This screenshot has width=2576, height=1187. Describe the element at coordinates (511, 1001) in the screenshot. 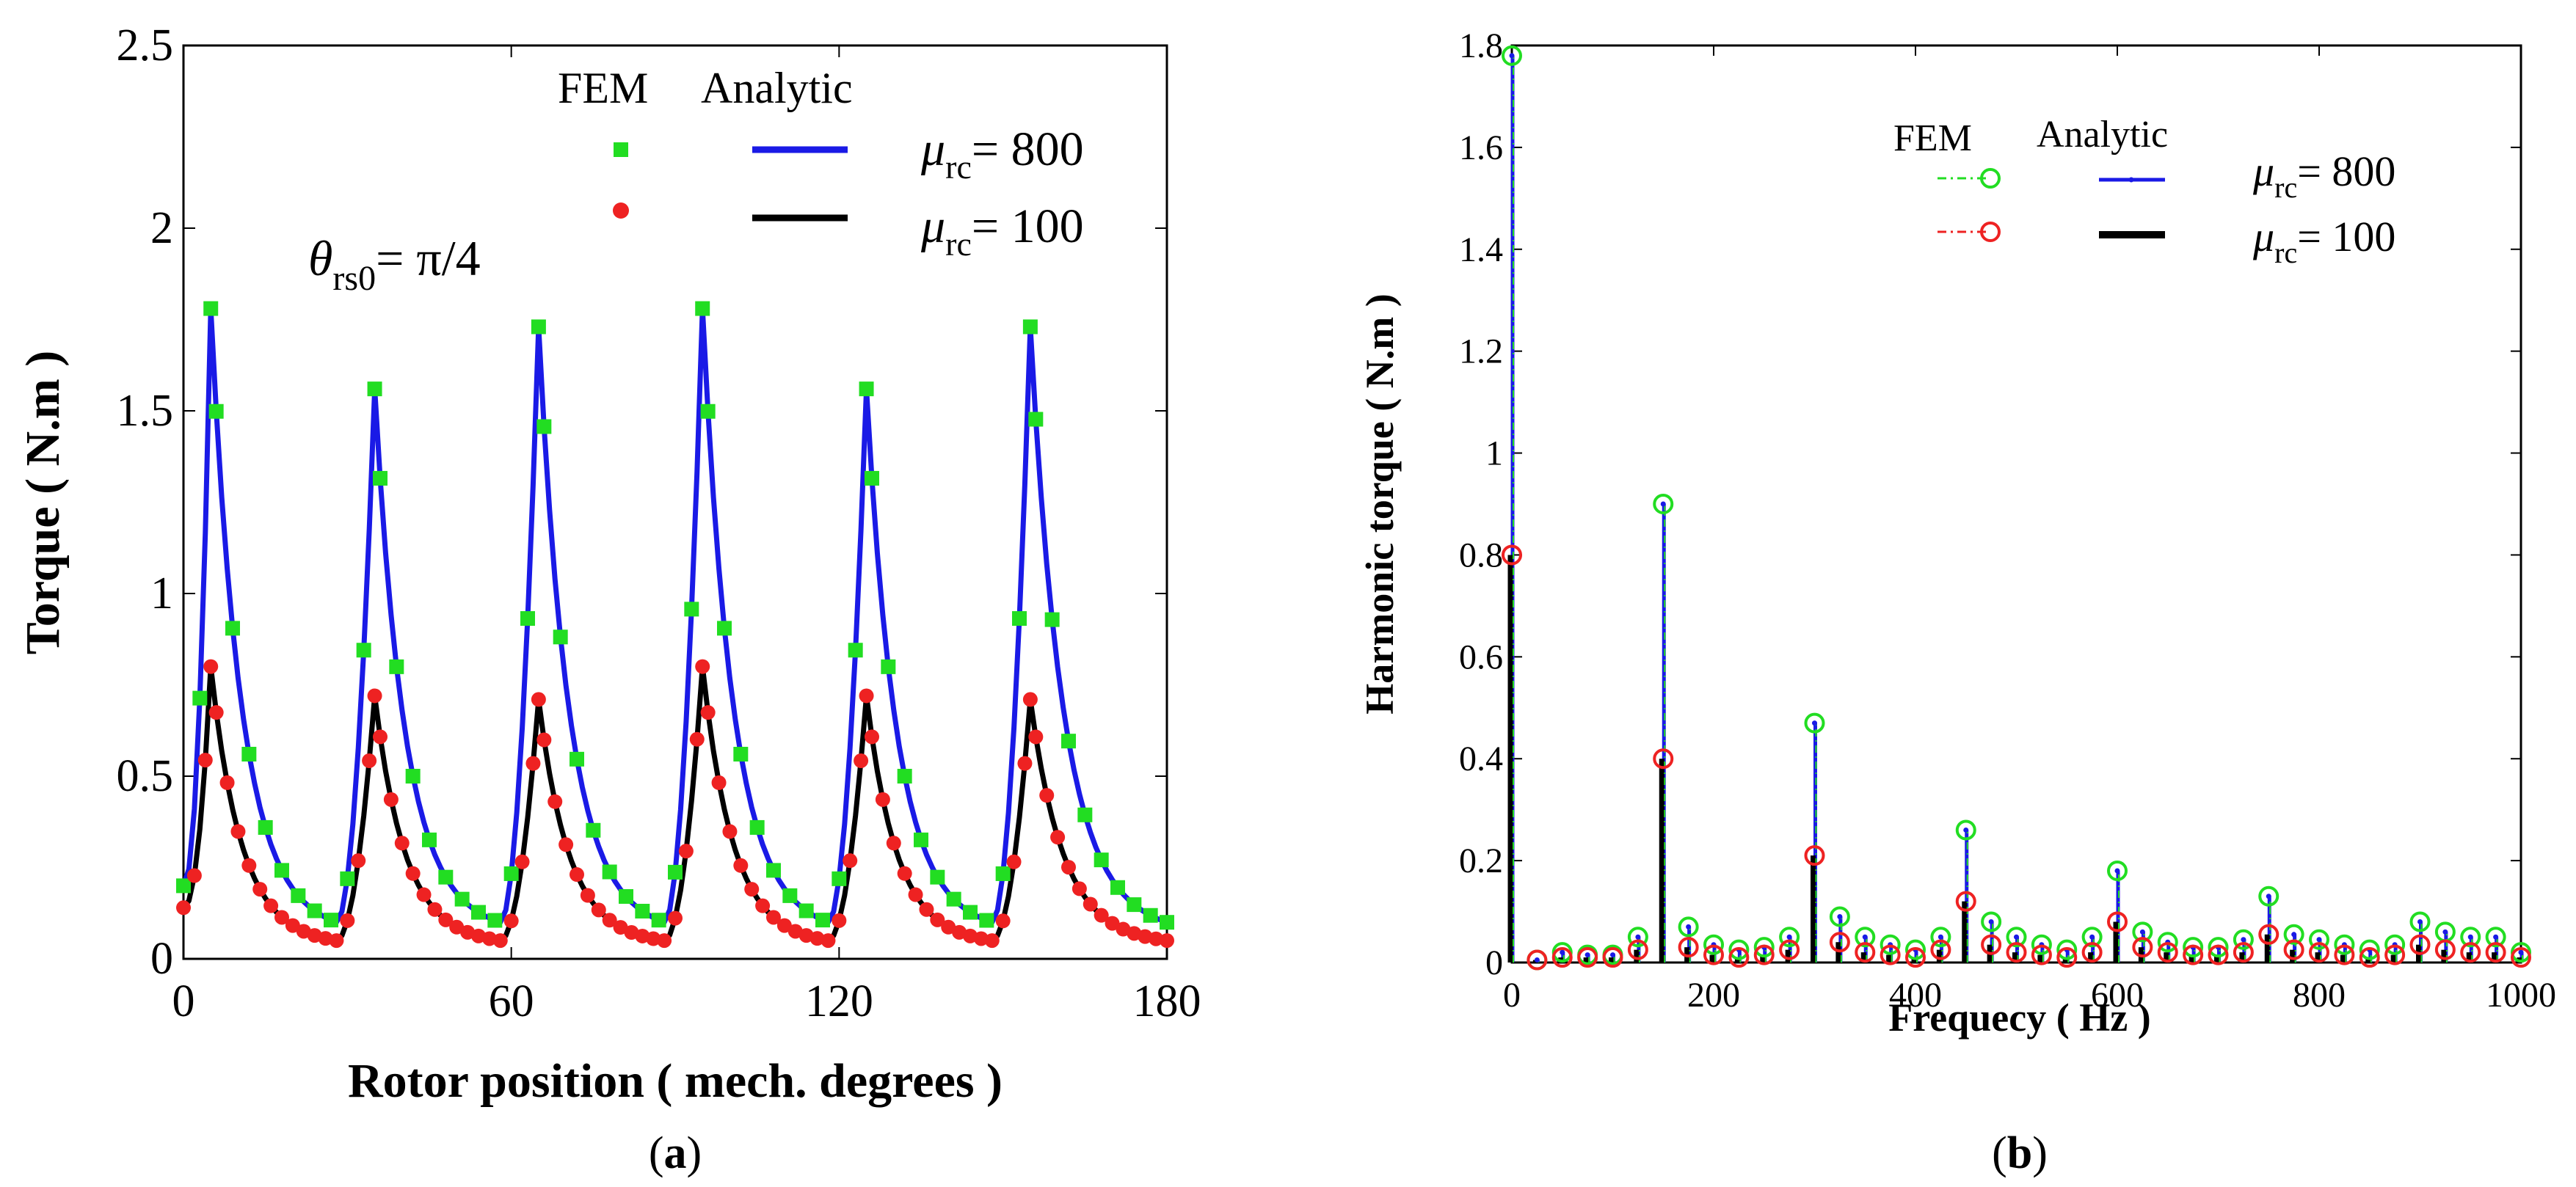

I see `x-tick-label-a: 60` at that location.